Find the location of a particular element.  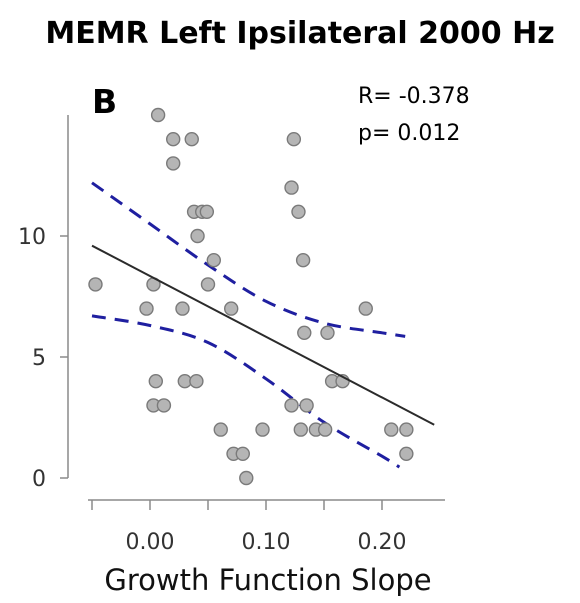

x-tick-label: 0.10 is located at coordinates (266, 542).